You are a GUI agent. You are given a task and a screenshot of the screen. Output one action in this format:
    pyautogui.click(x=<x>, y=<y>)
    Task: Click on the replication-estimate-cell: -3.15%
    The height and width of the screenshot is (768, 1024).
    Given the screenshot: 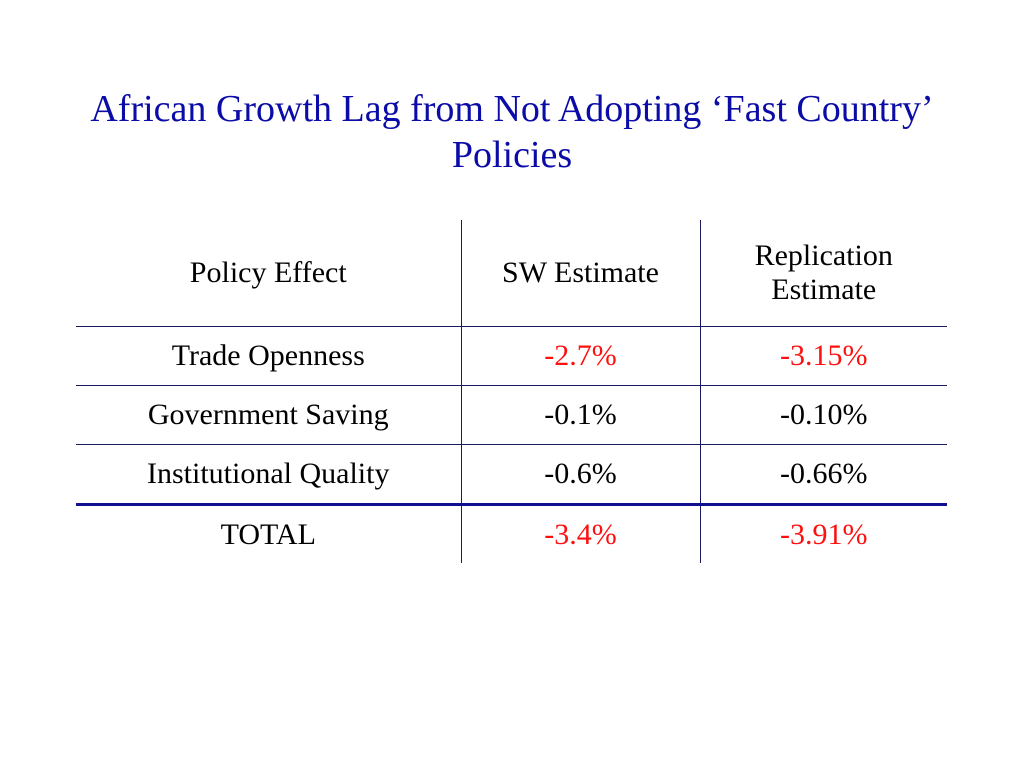 What is the action you would take?
    pyautogui.click(x=823, y=356)
    